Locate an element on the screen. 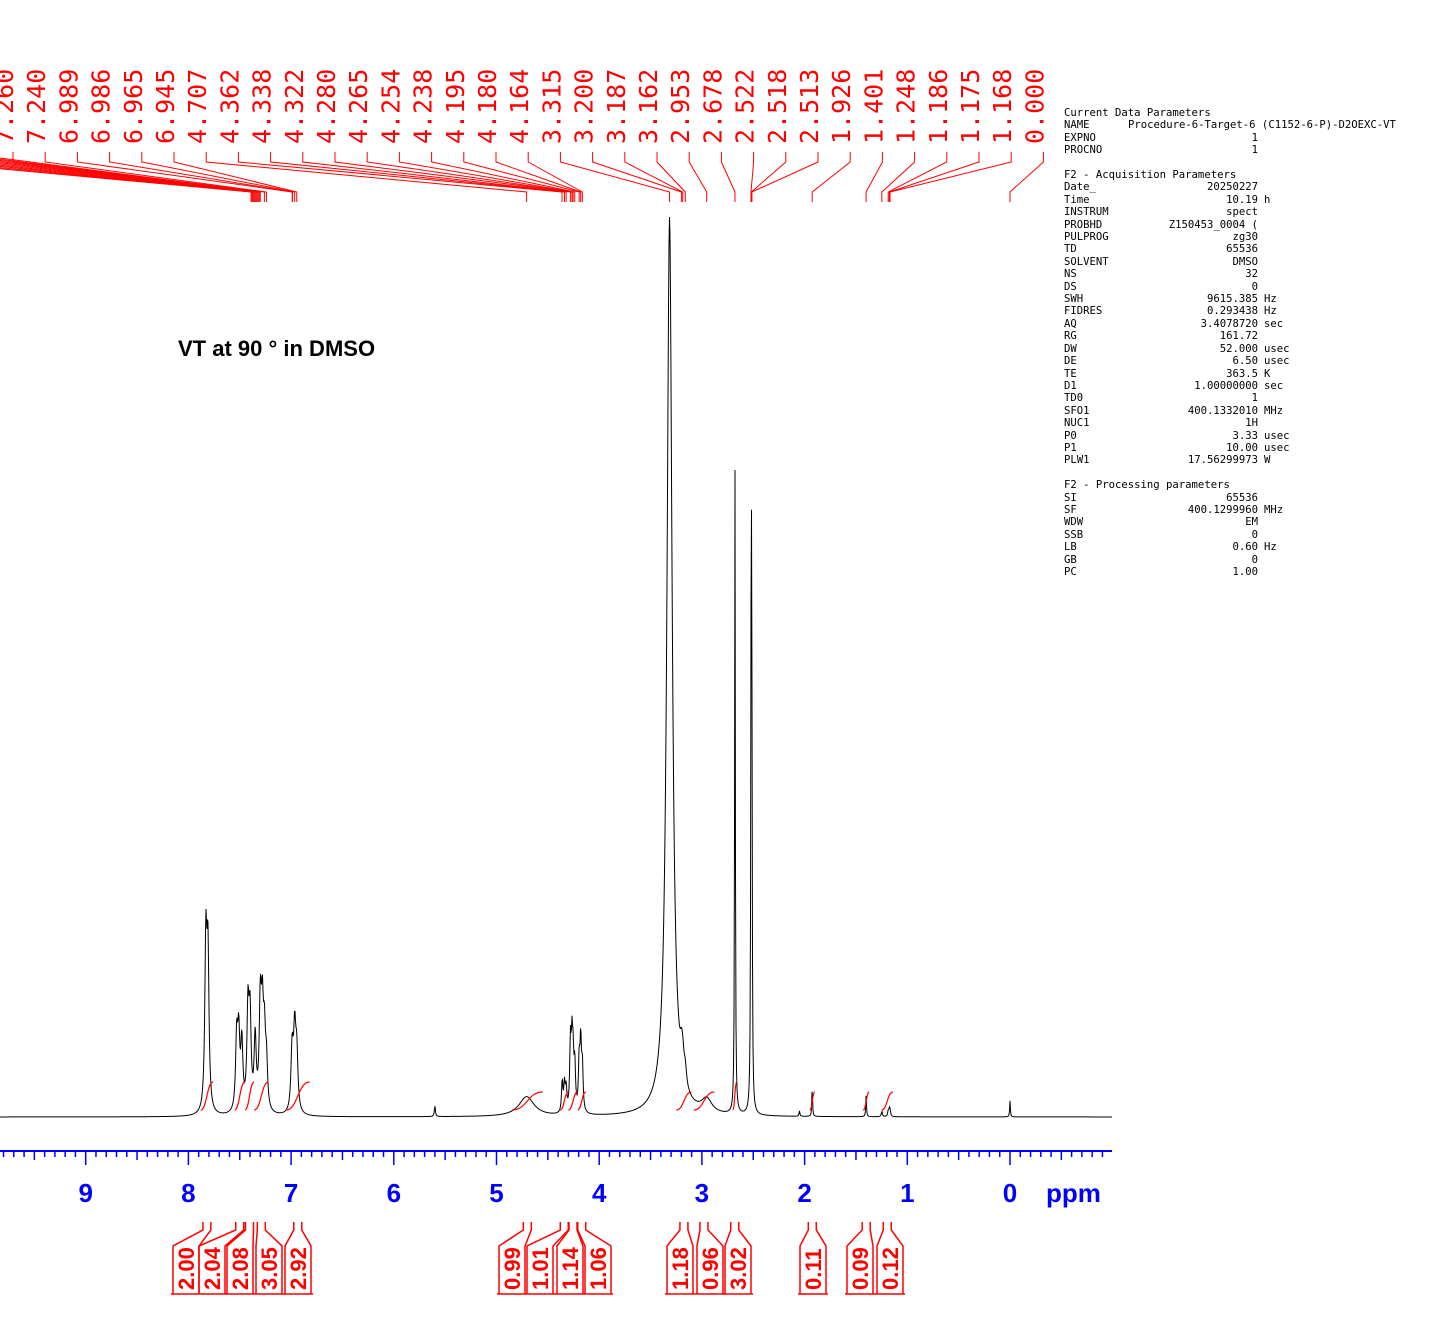 Image resolution: width=1445 pixels, height=1317 pixels. param-row: GB 0 is located at coordinates (1233, 560).